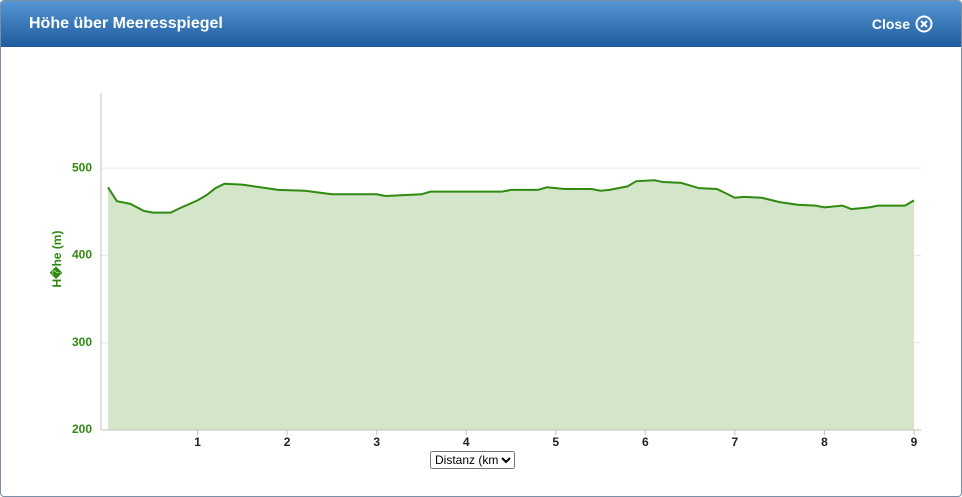 The image size is (962, 497). Describe the element at coordinates (82, 342) in the screenshot. I see `y-tick-label: 300` at that location.